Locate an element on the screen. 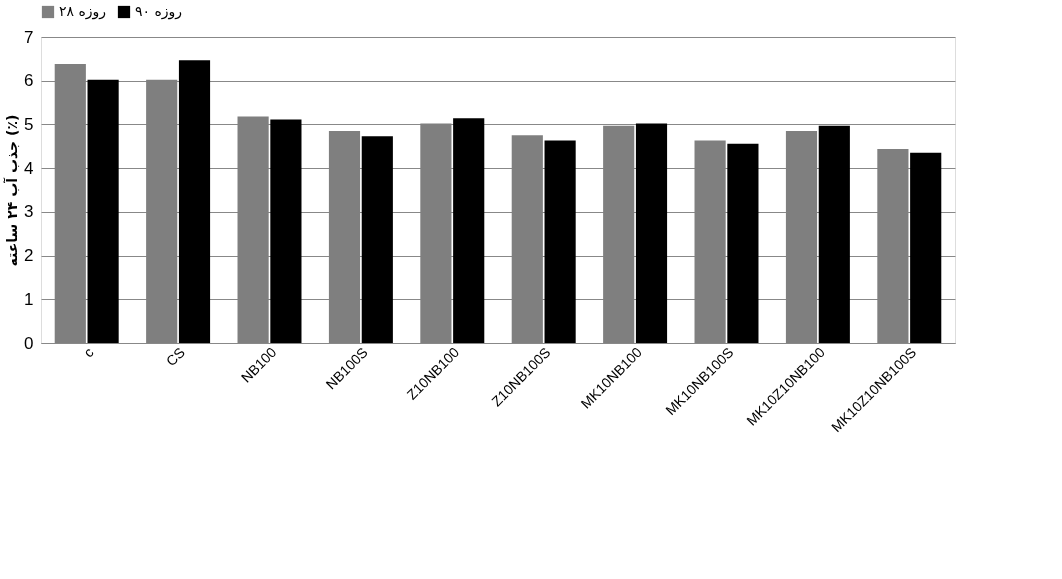  y-axis-title: جذب آب ۲۴ ساعته (٪) is located at coordinates (12, 190).